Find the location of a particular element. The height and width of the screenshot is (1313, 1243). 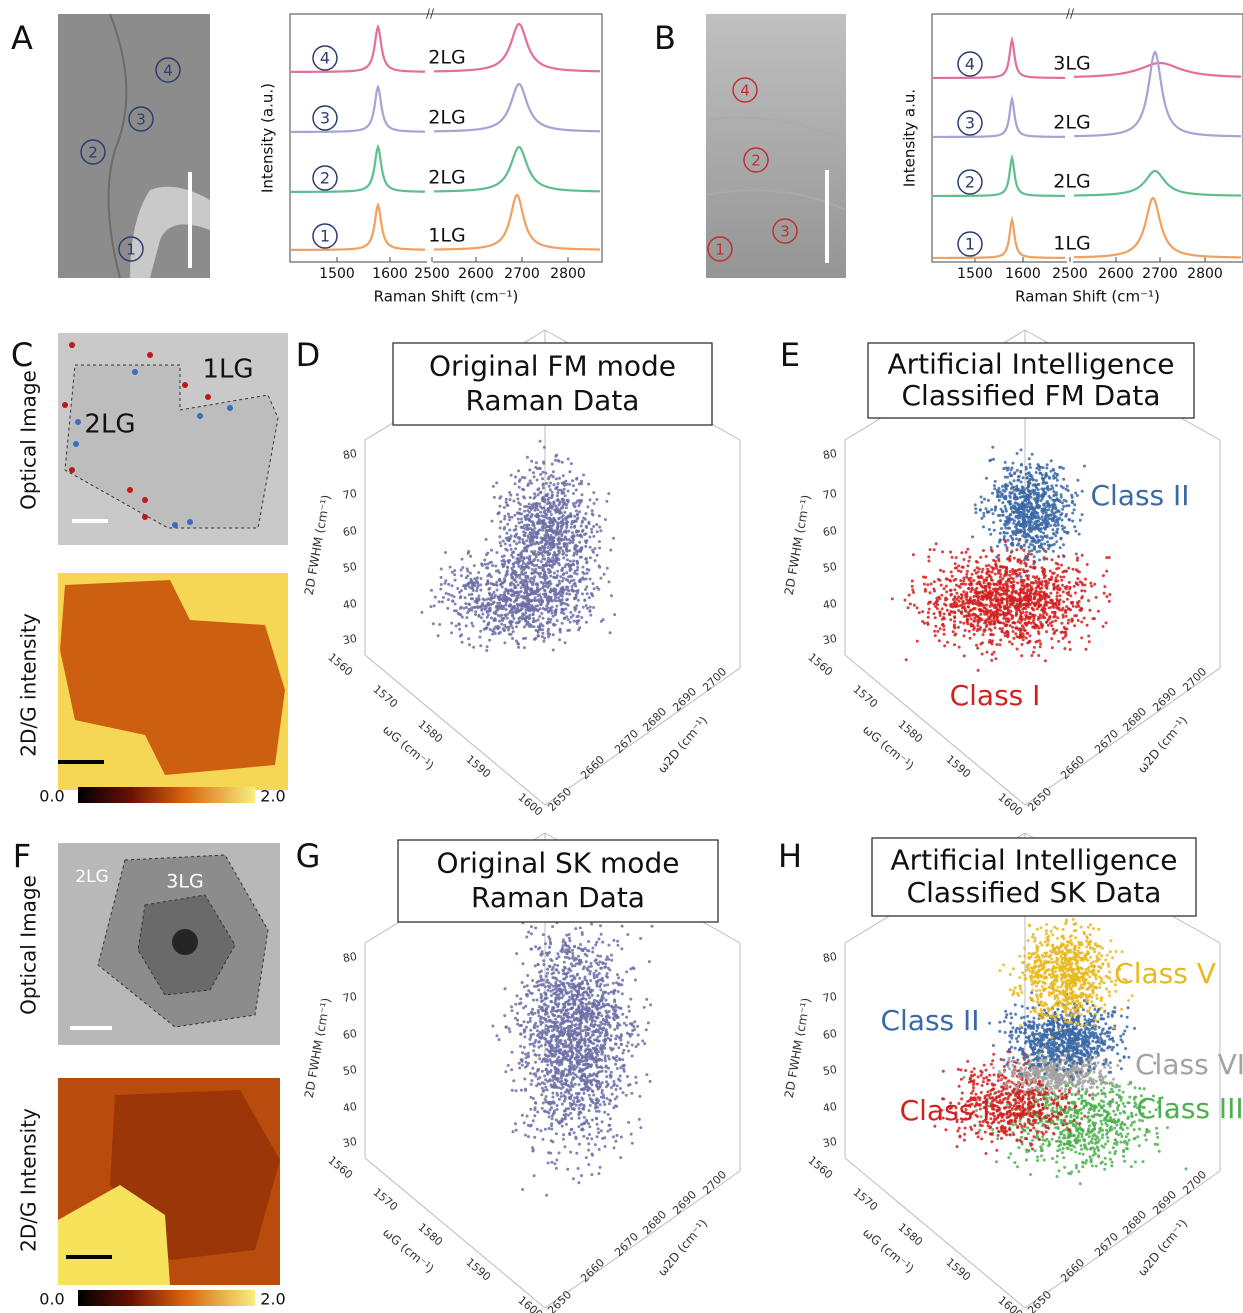

layer-label: 3LG is located at coordinates (1071, 64).